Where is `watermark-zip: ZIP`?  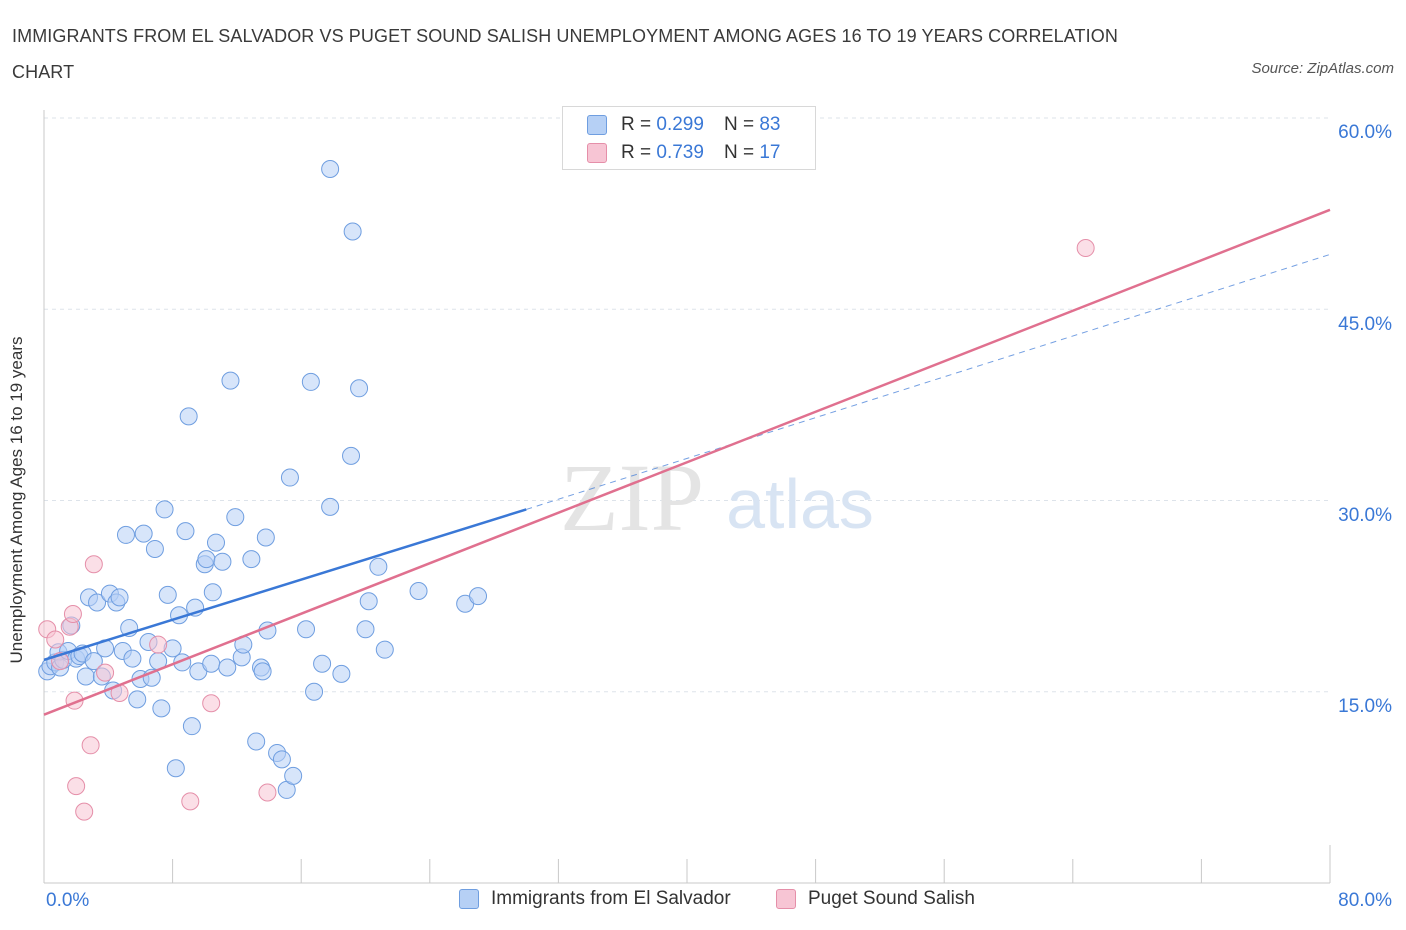 watermark-zip: ZIP is located at coordinates (632, 497).